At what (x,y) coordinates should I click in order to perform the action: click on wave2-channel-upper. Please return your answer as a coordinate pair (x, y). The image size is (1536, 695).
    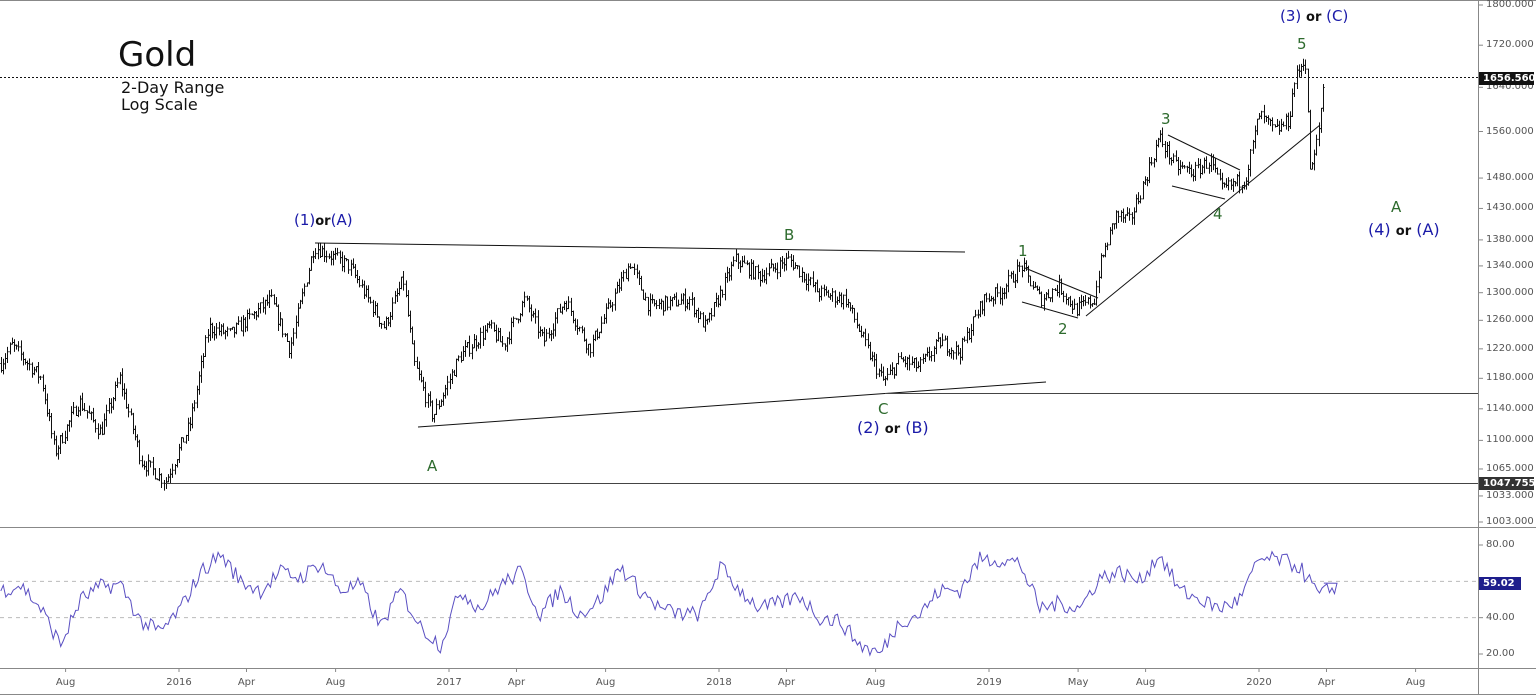
    Looking at the image, I should click on (1061, 283).